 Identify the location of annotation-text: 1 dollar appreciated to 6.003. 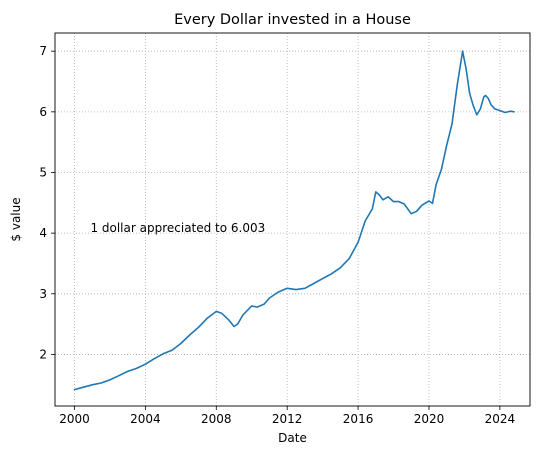
(177, 228).